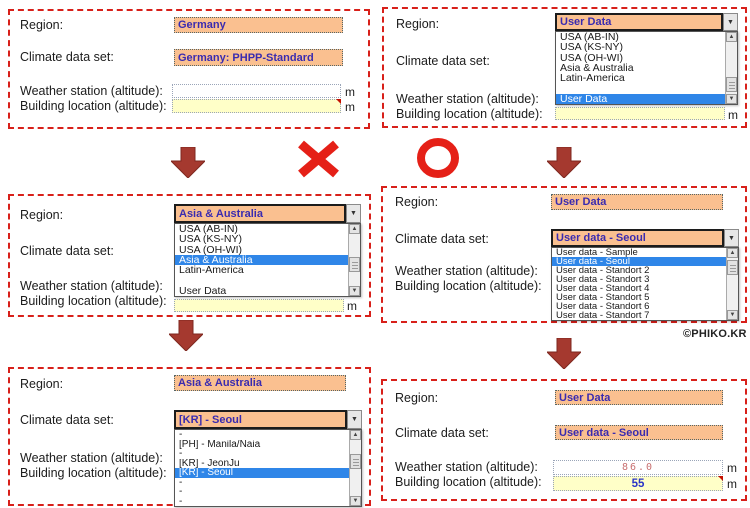  Describe the element at coordinates (638, 467) in the screenshot. I see `weather-field: 86.0` at that location.